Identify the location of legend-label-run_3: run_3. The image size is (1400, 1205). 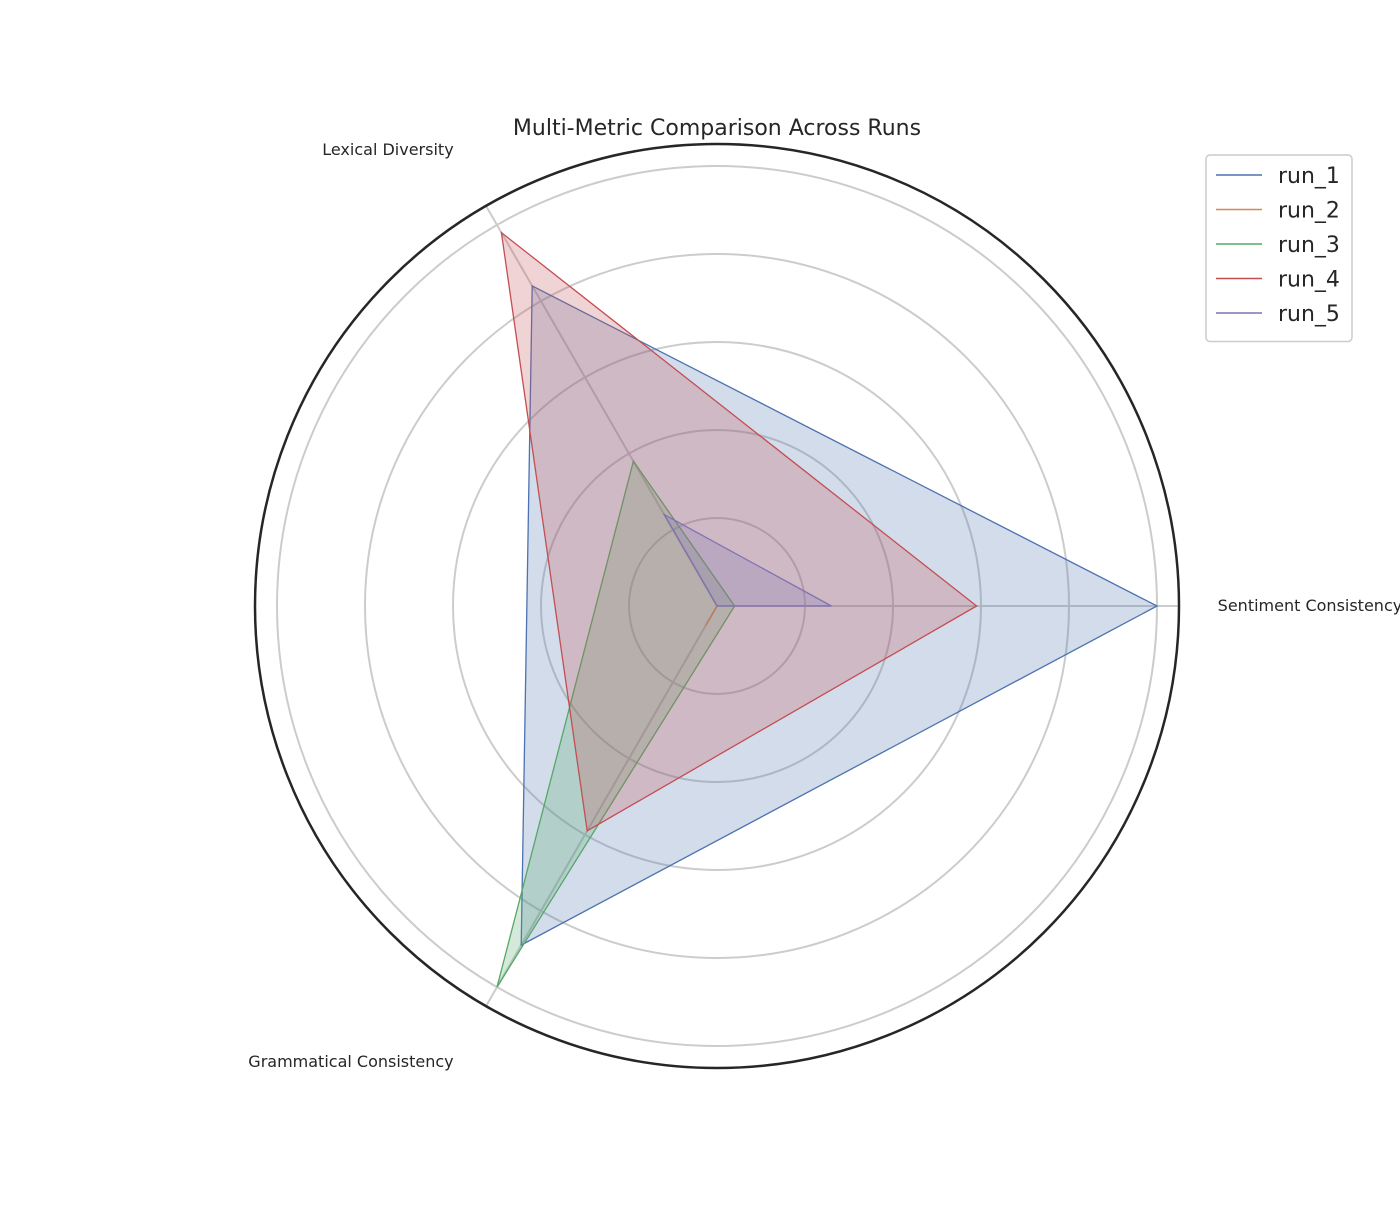
(1309, 245).